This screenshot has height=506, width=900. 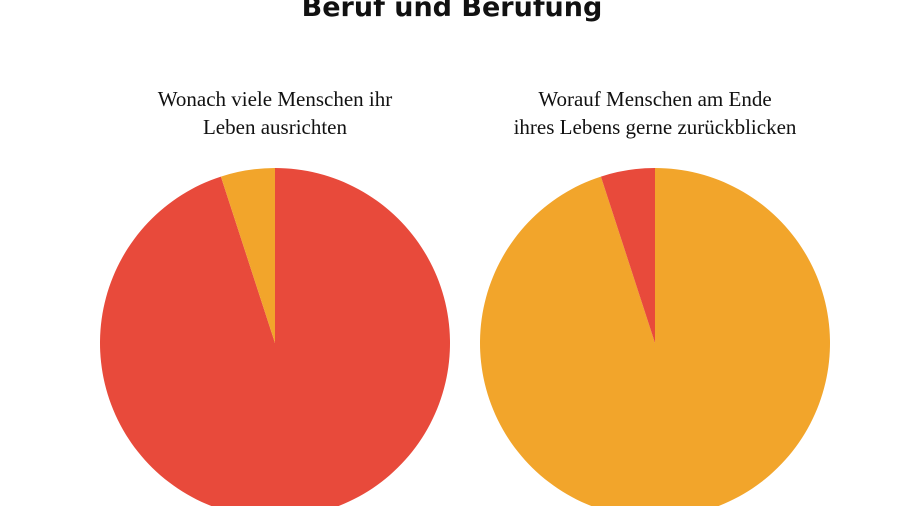 What do you see at coordinates (654, 99) in the screenshot?
I see `chart-title: Worauf Menschen am Ende` at bounding box center [654, 99].